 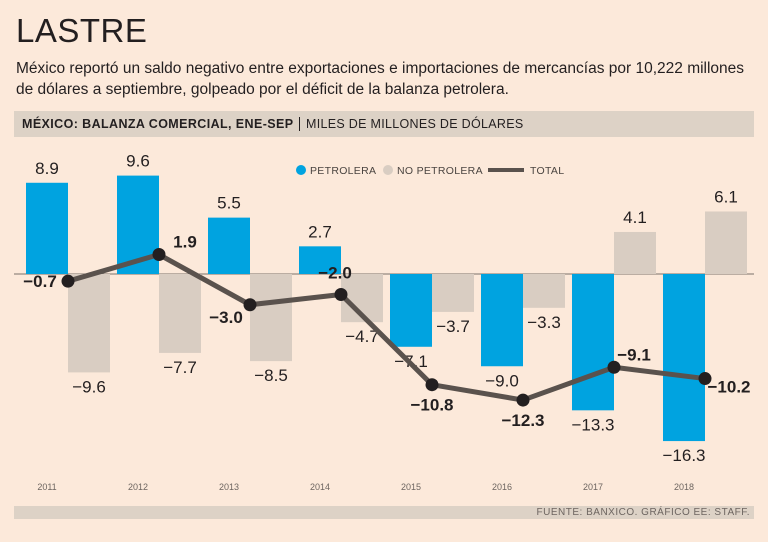 What do you see at coordinates (547, 171) in the screenshot?
I see `legend-label-total: TOTAL` at bounding box center [547, 171].